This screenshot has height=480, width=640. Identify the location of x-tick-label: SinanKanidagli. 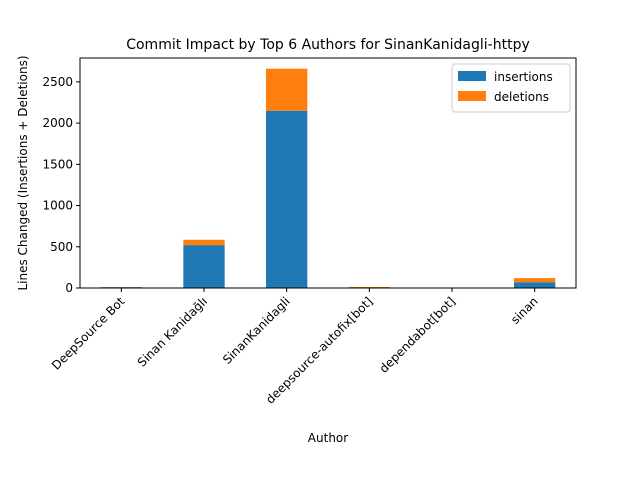
(256, 330).